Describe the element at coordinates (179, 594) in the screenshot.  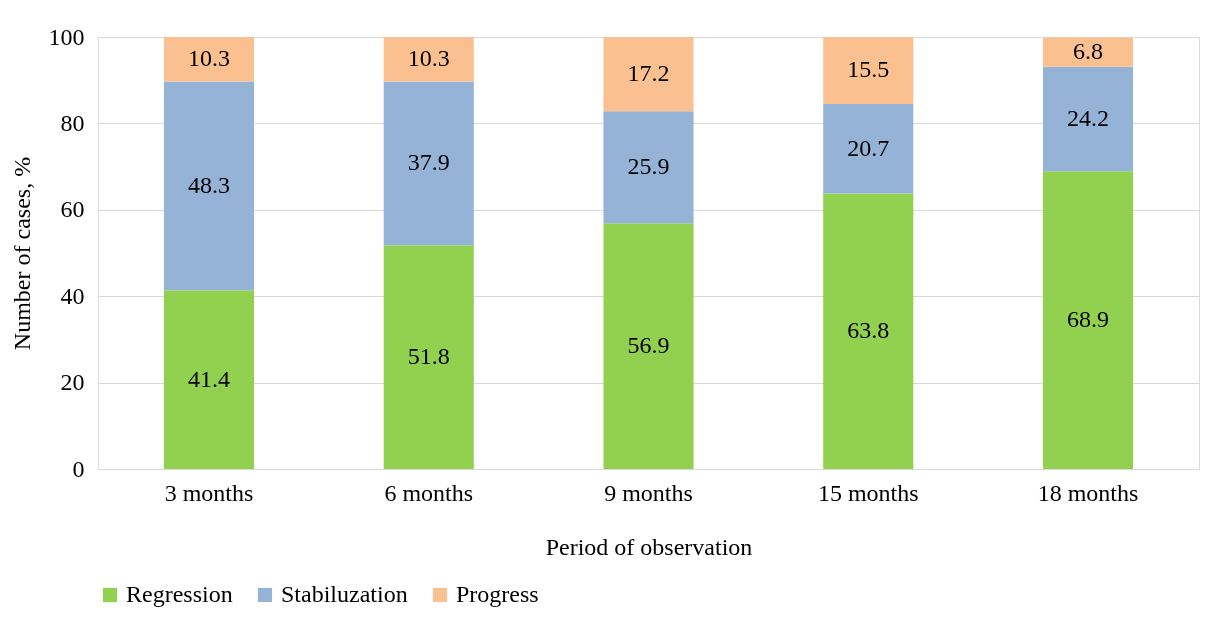
I see `legend-label: Regression` at that location.